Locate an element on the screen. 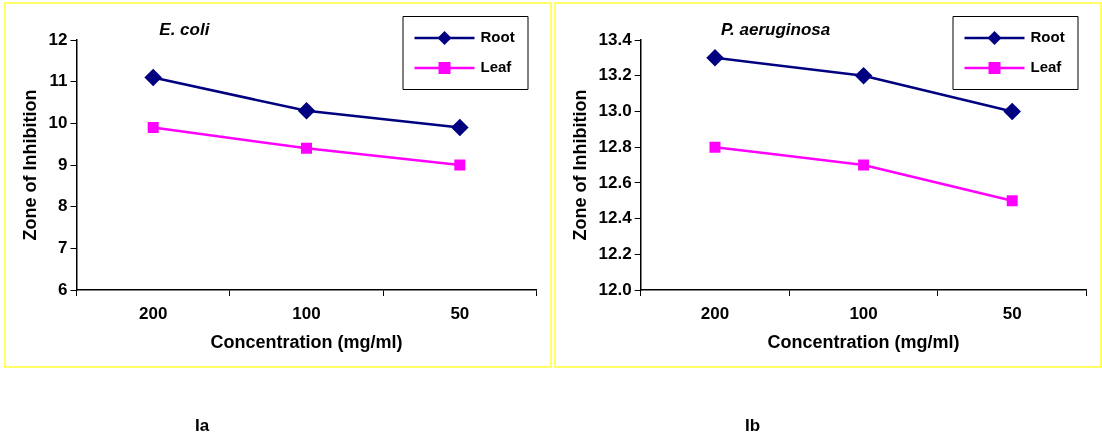  y-tick-label: 12.4 is located at coordinates (615, 218).